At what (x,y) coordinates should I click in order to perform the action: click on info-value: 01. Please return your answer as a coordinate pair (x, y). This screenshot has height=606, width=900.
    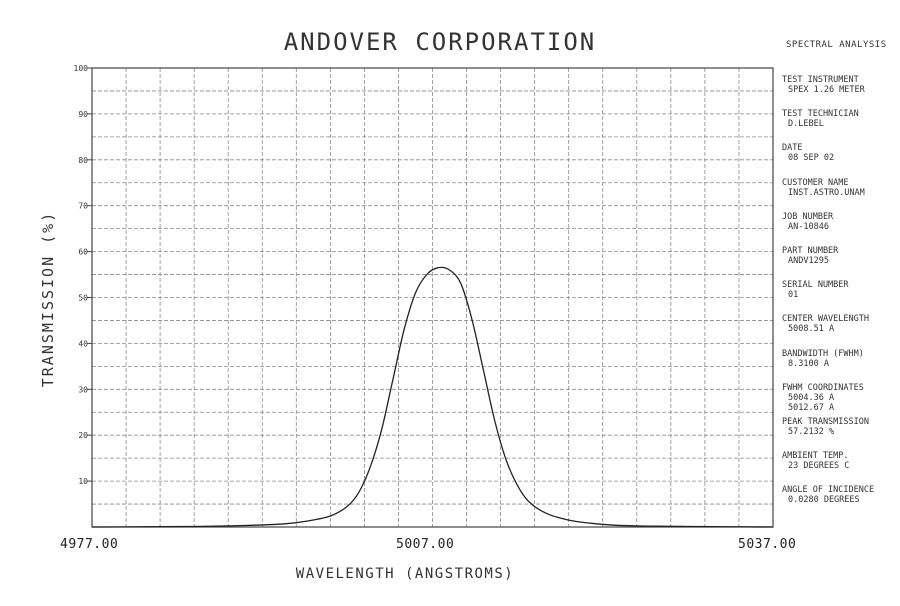
    Looking at the image, I should click on (793, 295).